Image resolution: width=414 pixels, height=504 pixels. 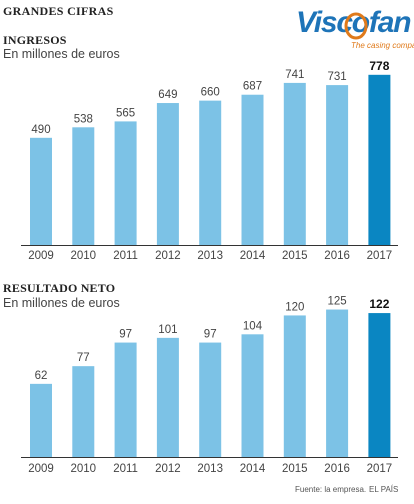 I want to click on chart-2-title: RESULTADO NETO, so click(x=59, y=288).